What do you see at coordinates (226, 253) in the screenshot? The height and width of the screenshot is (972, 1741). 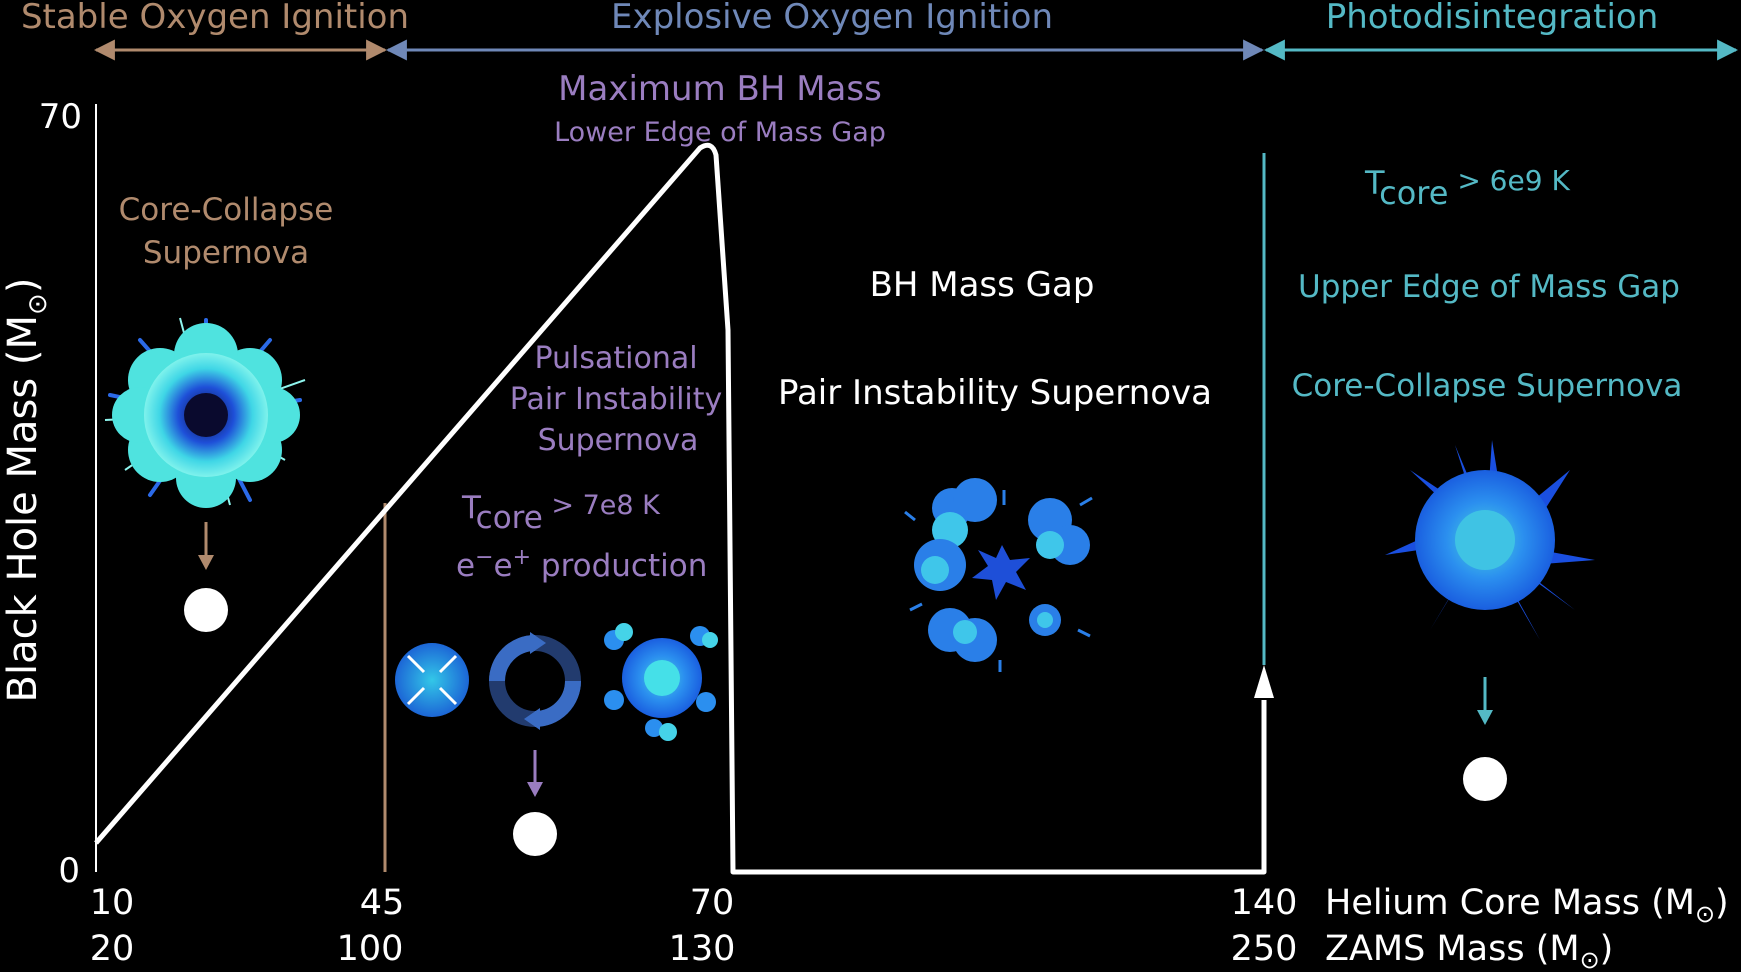 I see `ccsn-left-label-2: Supernova` at bounding box center [226, 253].